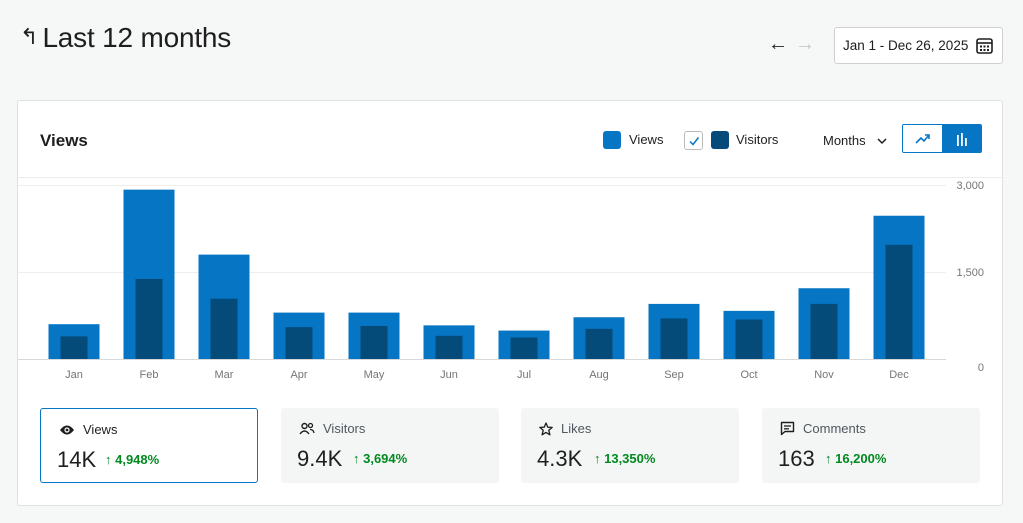 The image size is (1023, 523). I want to click on stat-change: ↑ 13,350%, so click(624, 458).